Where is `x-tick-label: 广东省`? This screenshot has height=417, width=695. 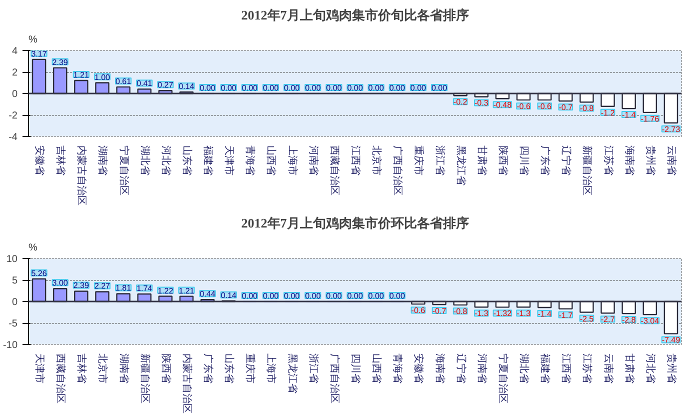 x-tick-label: 广东省 is located at coordinates (208, 369).